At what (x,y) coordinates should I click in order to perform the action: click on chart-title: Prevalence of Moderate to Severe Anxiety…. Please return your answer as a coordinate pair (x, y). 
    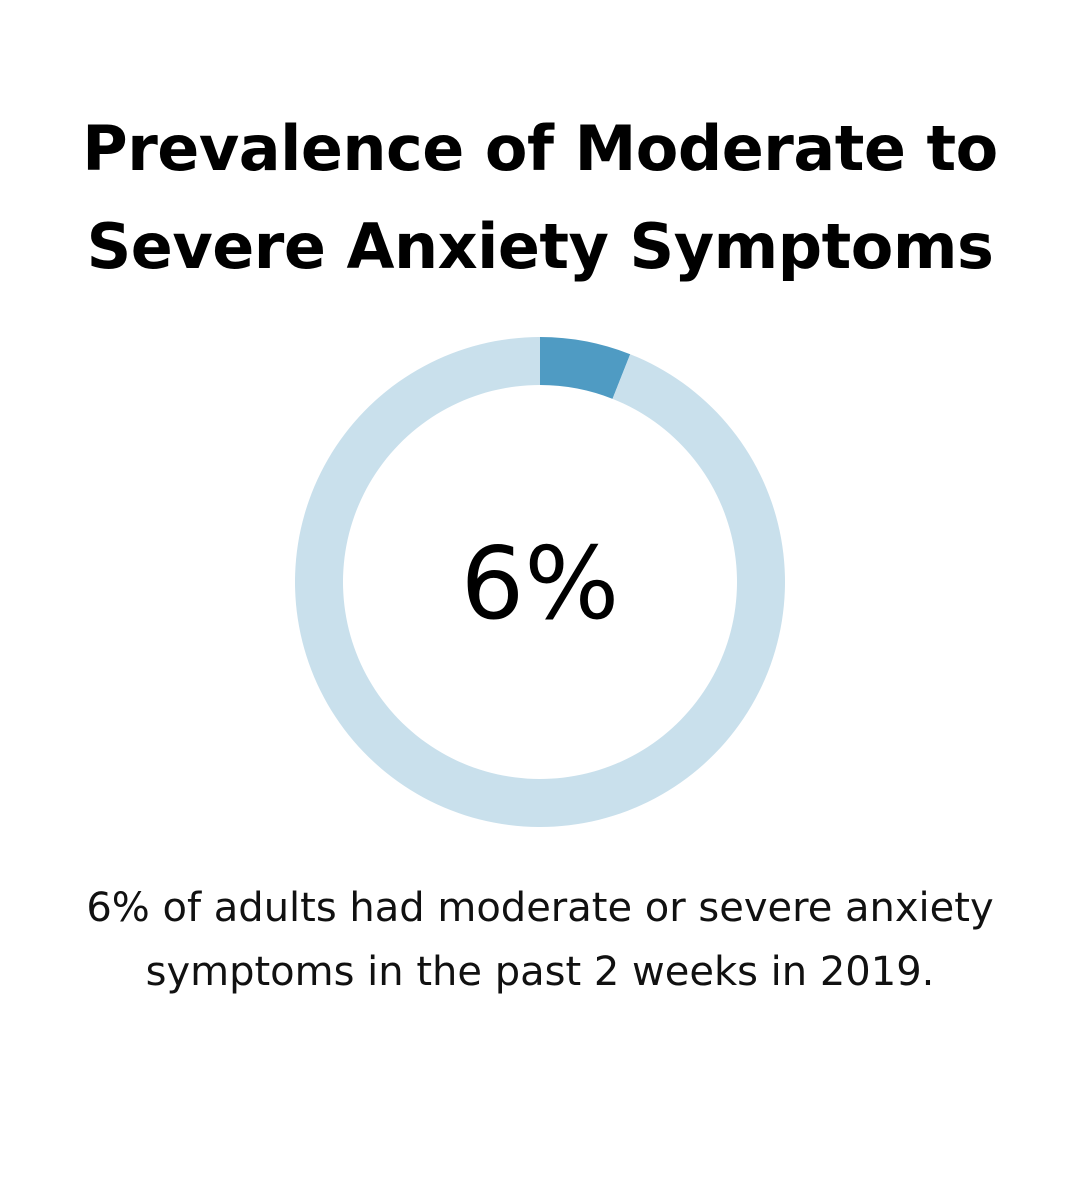
    Looking at the image, I should click on (540, 197).